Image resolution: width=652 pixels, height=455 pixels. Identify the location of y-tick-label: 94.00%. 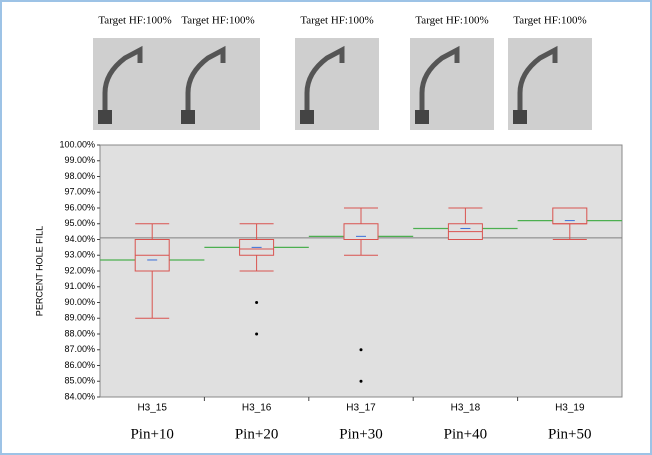
(79, 239).